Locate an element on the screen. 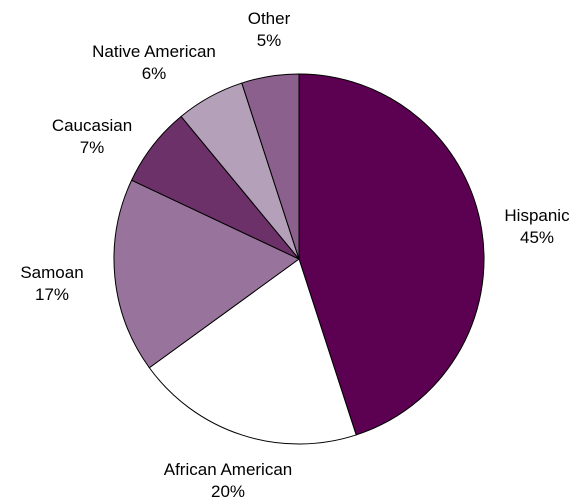  slice-category-label: Samoan is located at coordinates (51, 272).